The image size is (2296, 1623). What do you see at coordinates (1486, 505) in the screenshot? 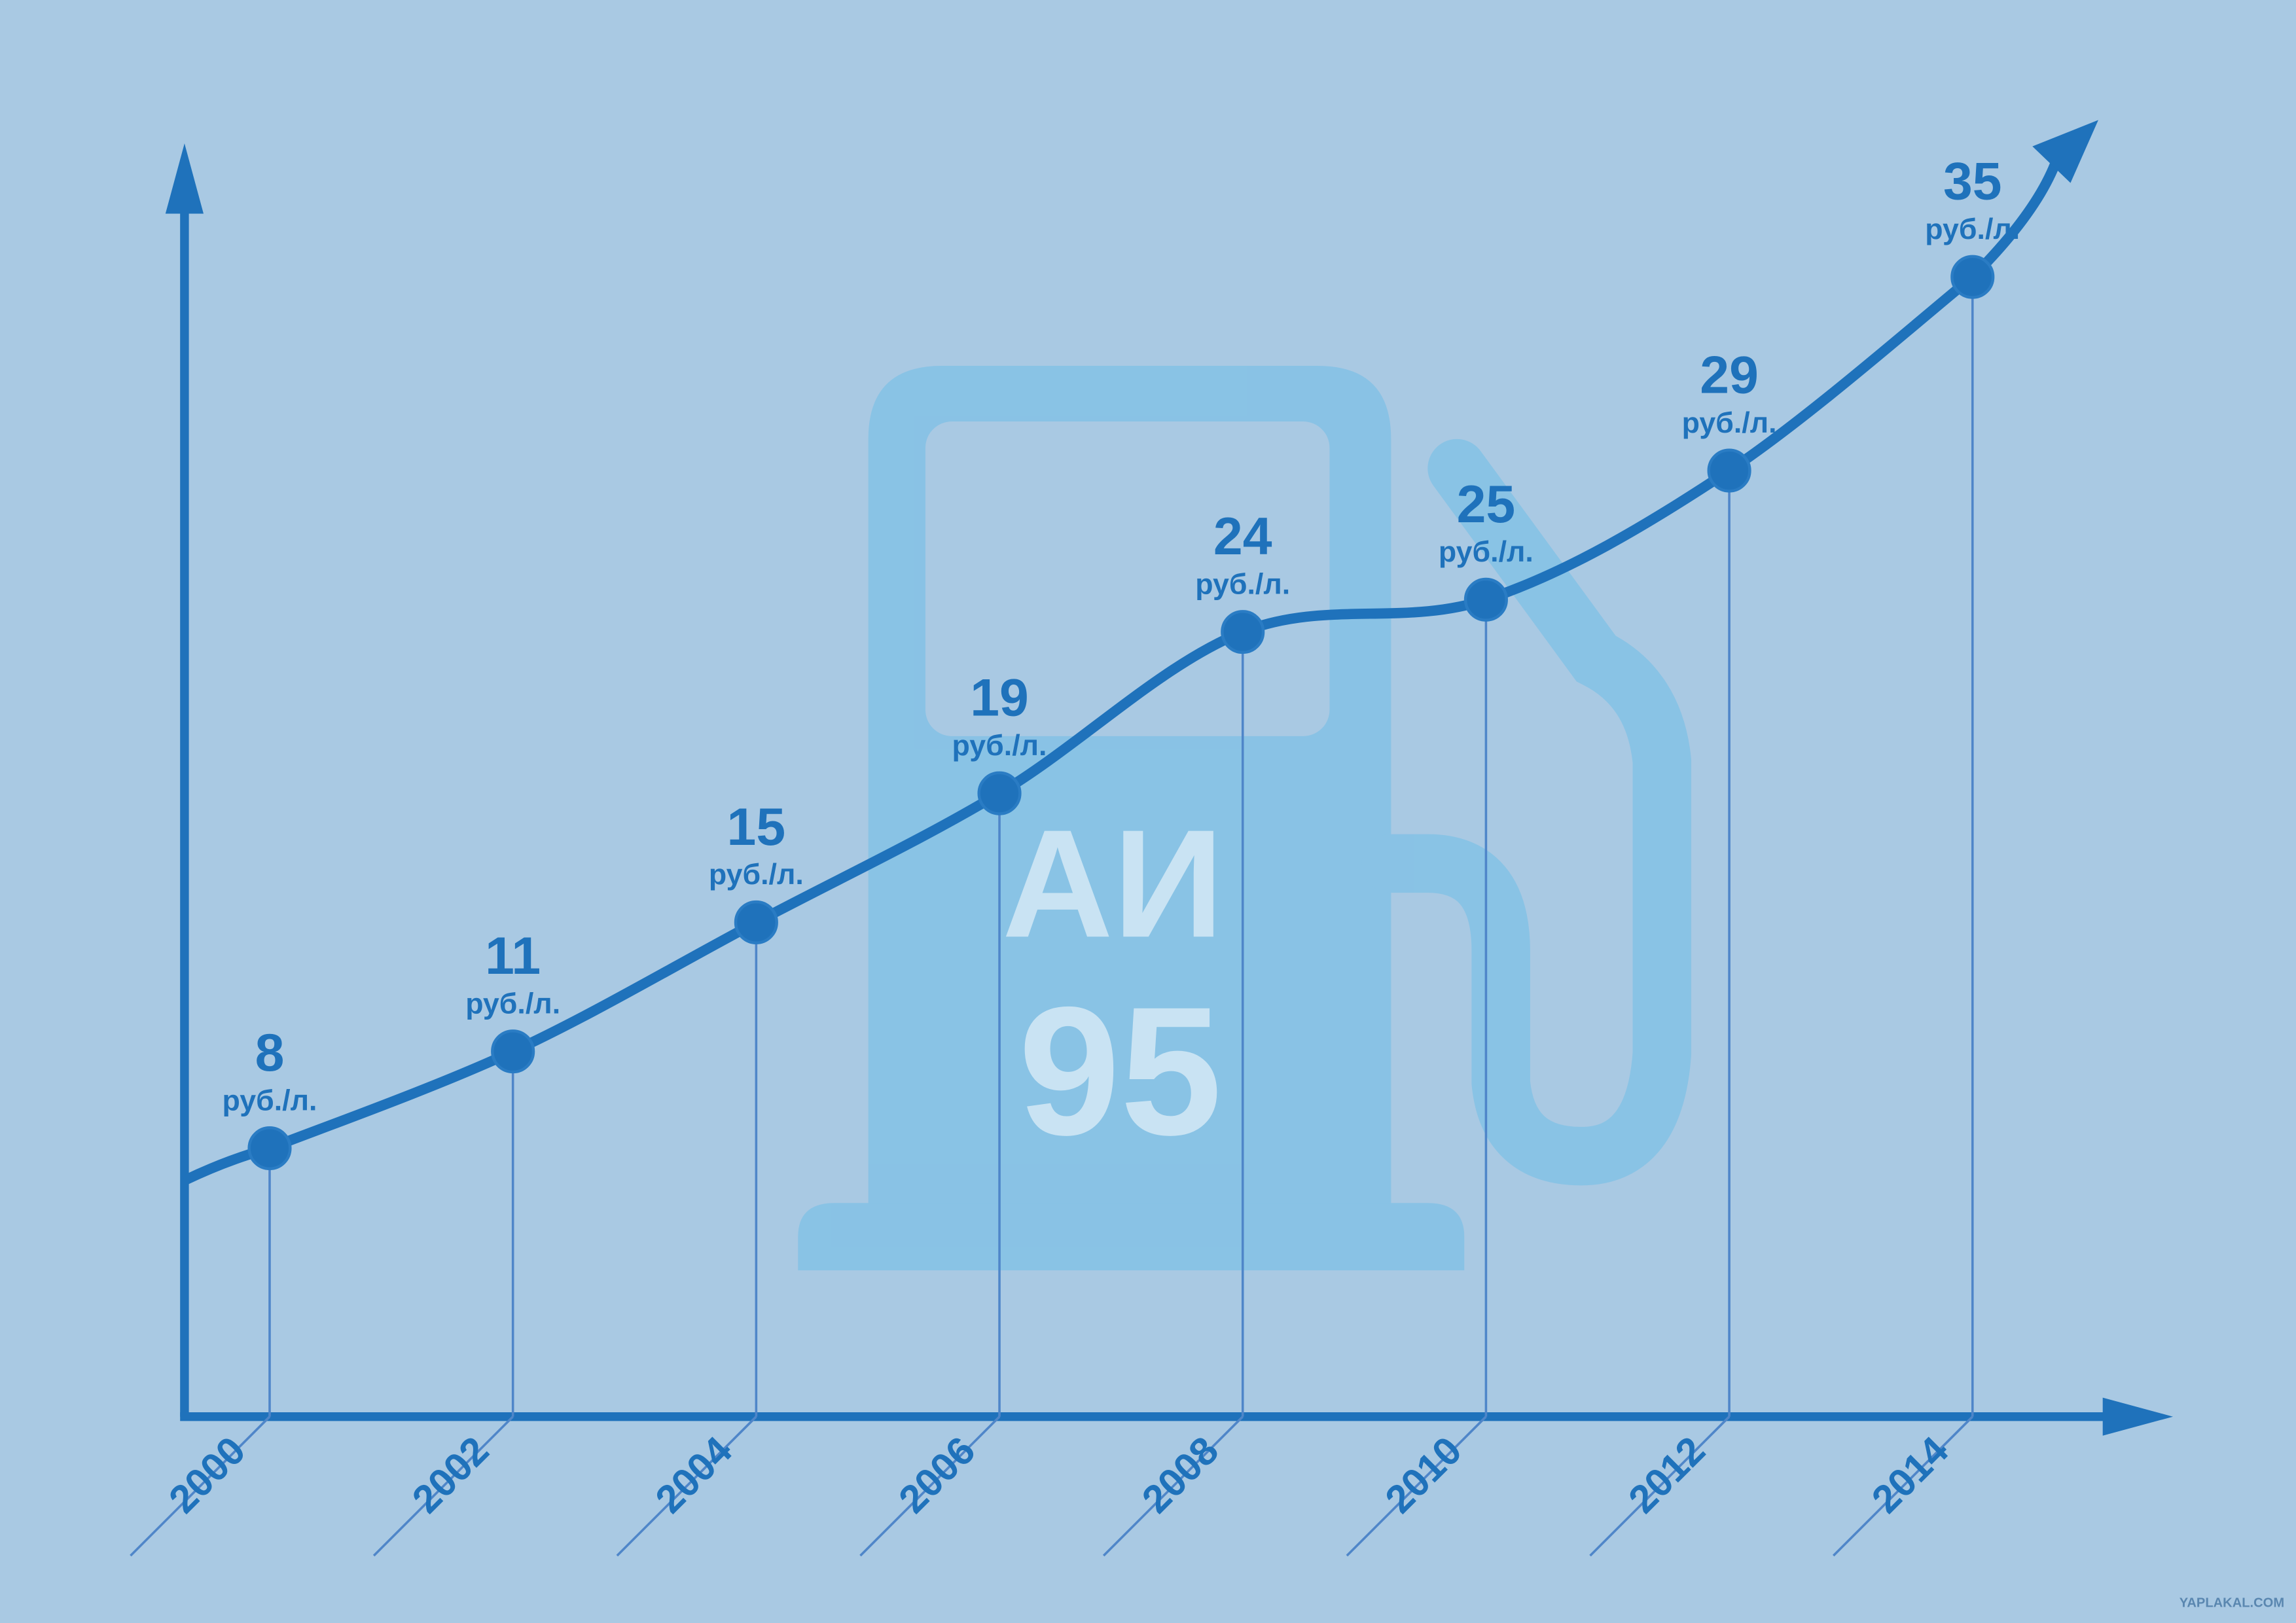
I see `value-label: 25` at bounding box center [1486, 505].